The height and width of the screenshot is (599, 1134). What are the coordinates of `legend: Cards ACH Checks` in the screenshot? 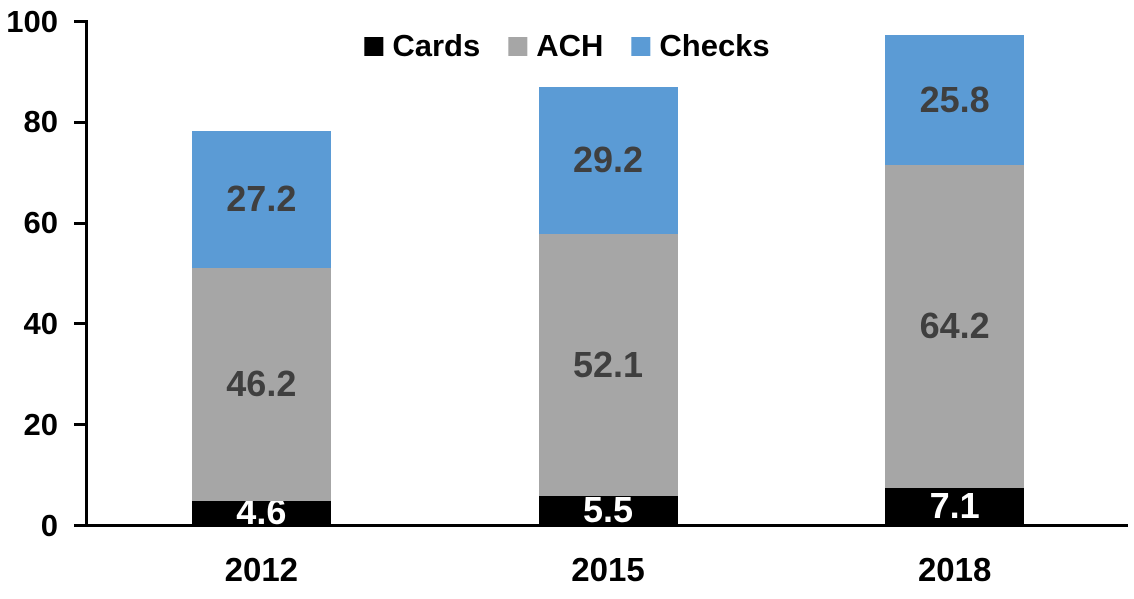 It's located at (567, 46).